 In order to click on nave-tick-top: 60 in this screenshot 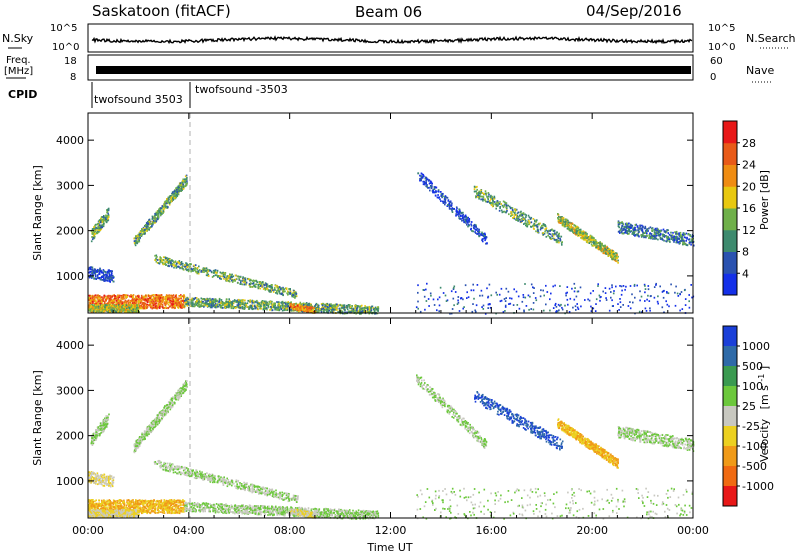, I will do `click(716, 61)`.